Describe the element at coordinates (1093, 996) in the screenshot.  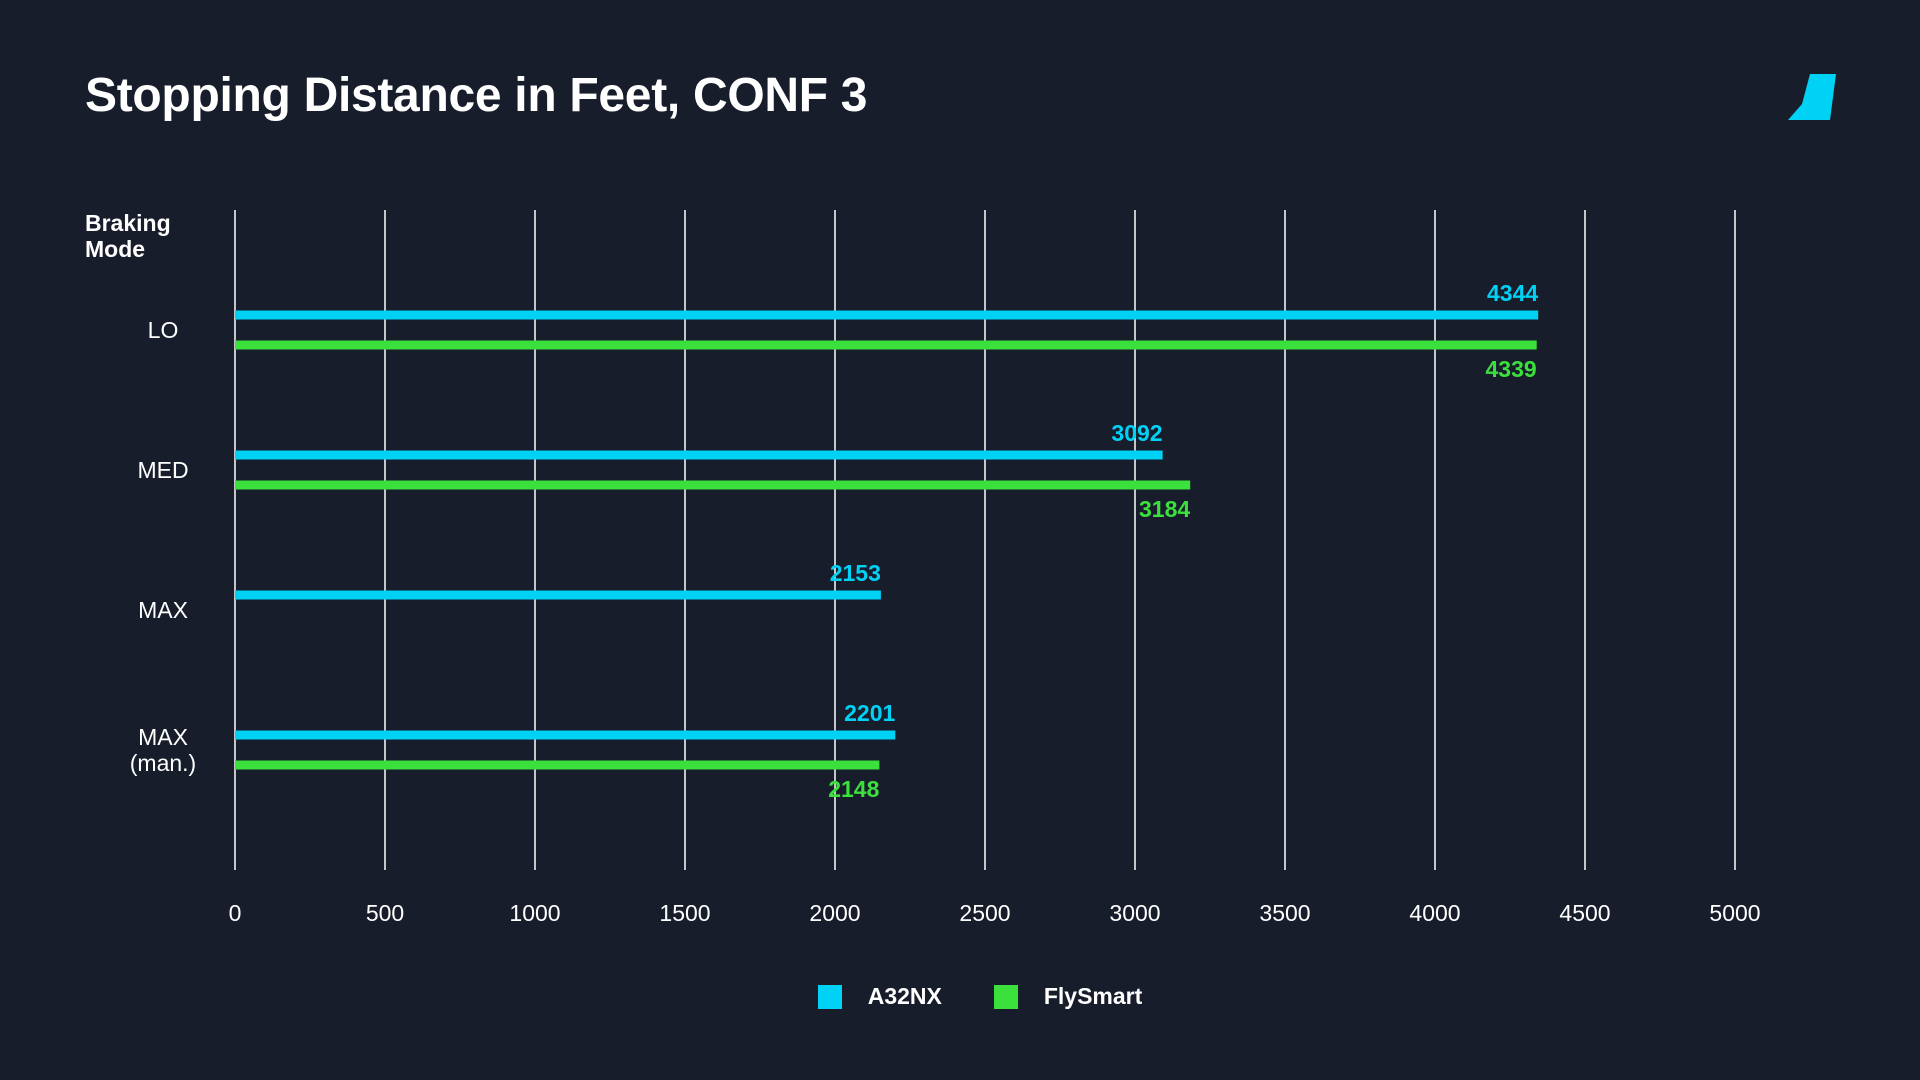
I see `legend-label: FlySmart` at that location.